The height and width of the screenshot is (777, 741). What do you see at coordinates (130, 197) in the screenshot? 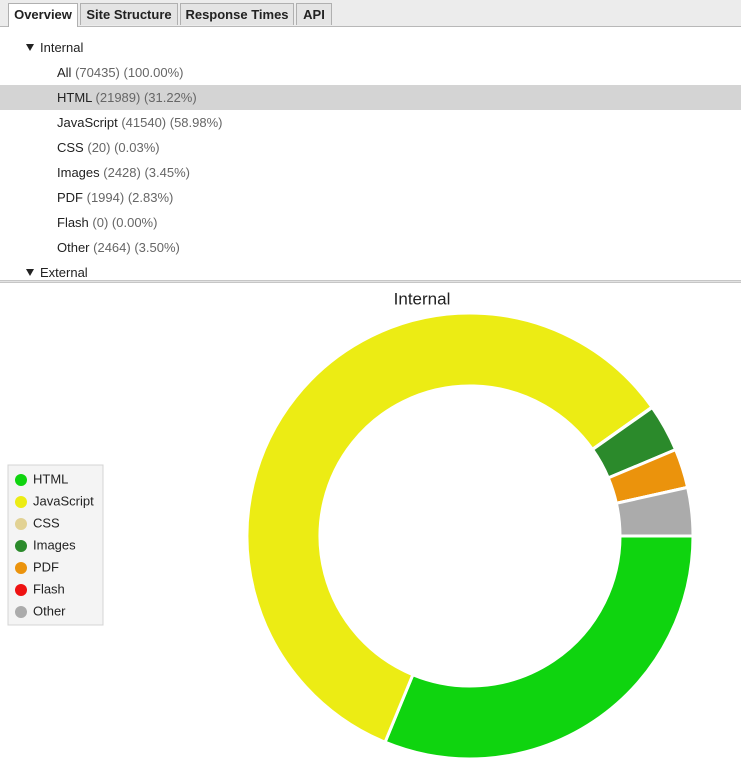
I see `item-detail: (1994) (2.83%)` at bounding box center [130, 197].